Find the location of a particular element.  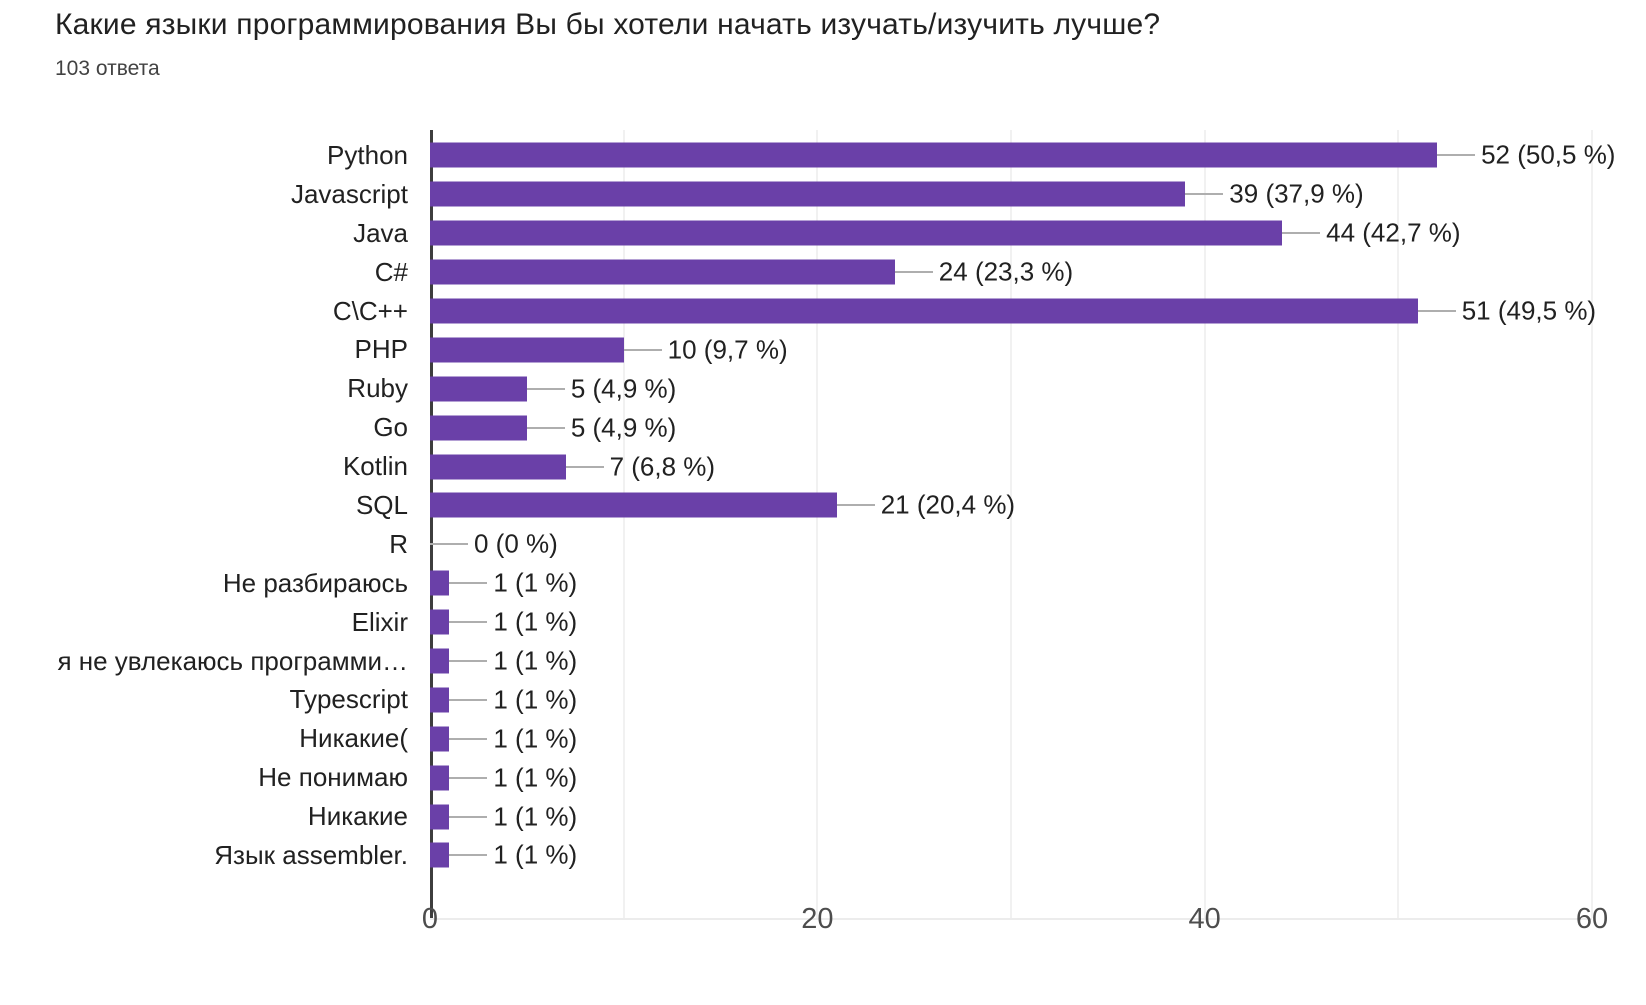

bar-track: 24 (23,3 %) is located at coordinates (1011, 272).